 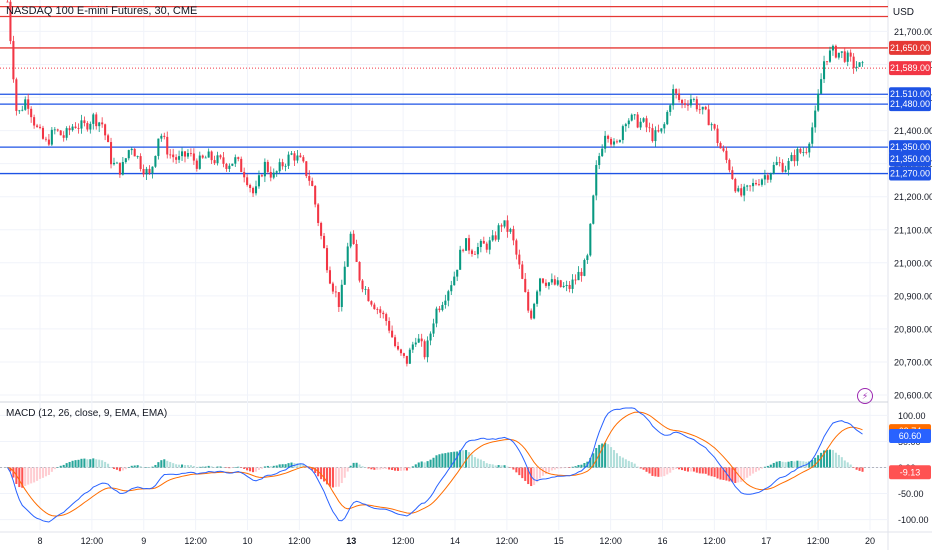 What do you see at coordinates (910, 48) in the screenshot?
I see `level-tag-label: 21,650.00` at bounding box center [910, 48].